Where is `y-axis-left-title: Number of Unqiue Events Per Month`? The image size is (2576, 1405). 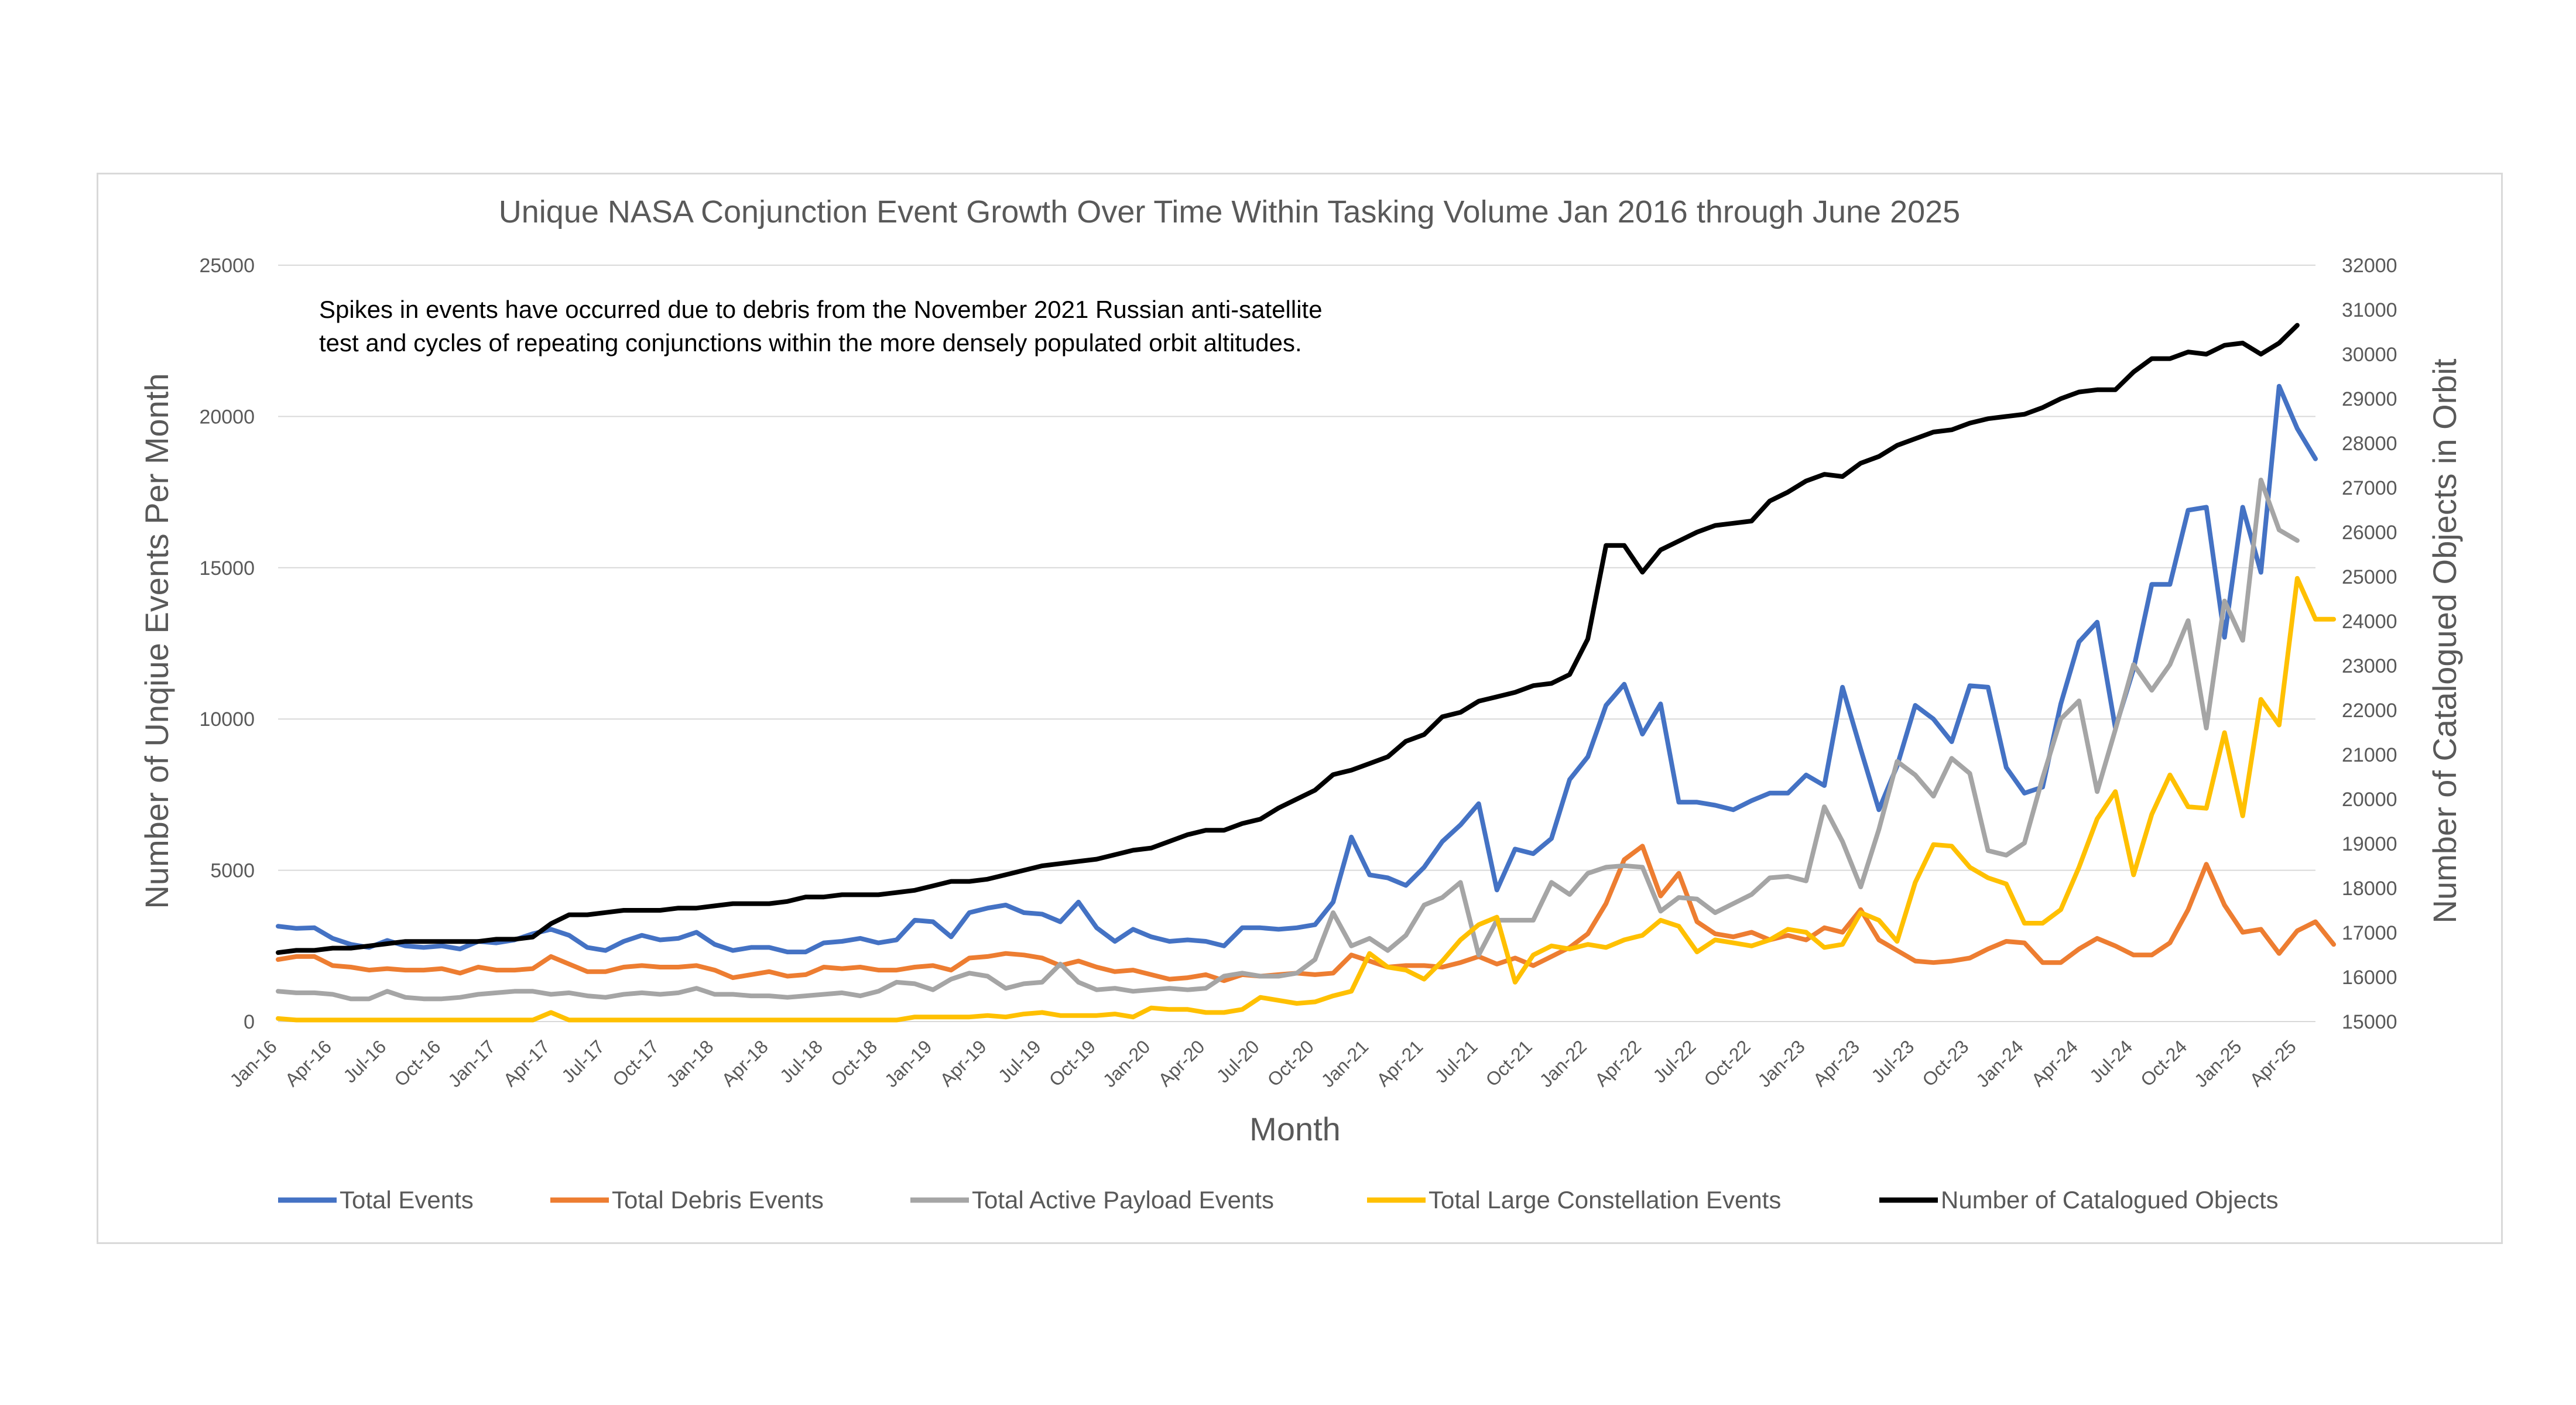 y-axis-left-title: Number of Unqiue Events Per Month is located at coordinates (156, 641).